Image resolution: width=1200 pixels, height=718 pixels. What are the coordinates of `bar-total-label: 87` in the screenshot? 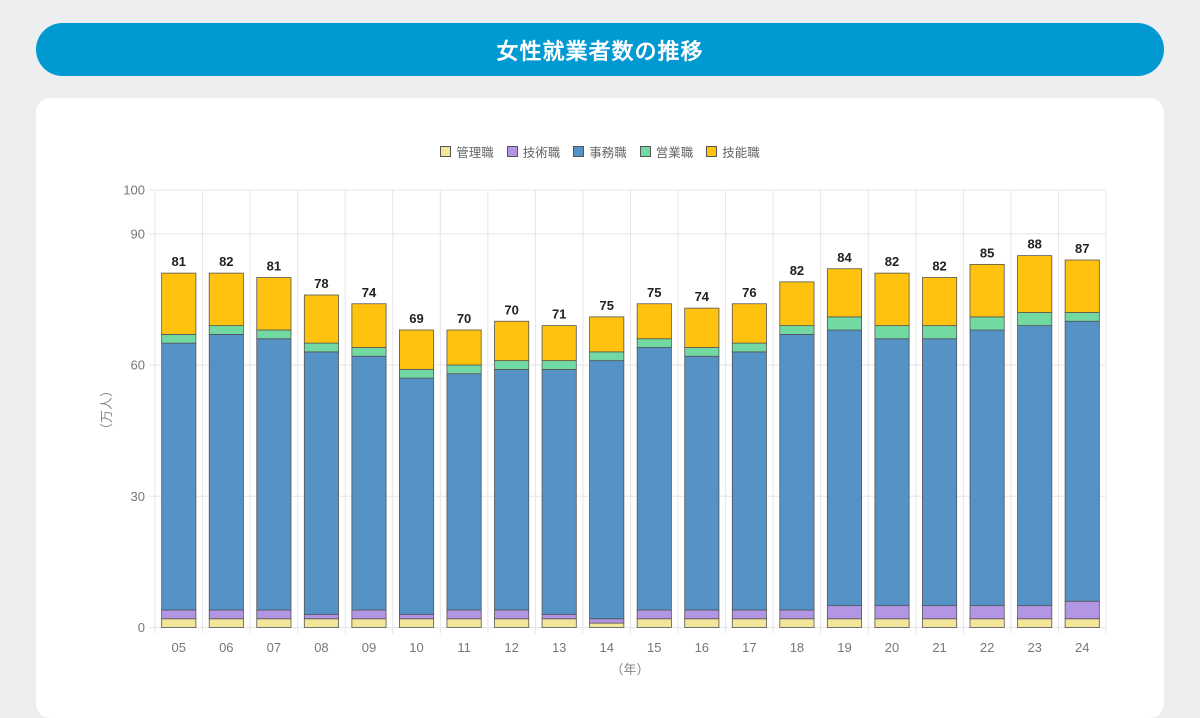 It's located at (1082, 248).